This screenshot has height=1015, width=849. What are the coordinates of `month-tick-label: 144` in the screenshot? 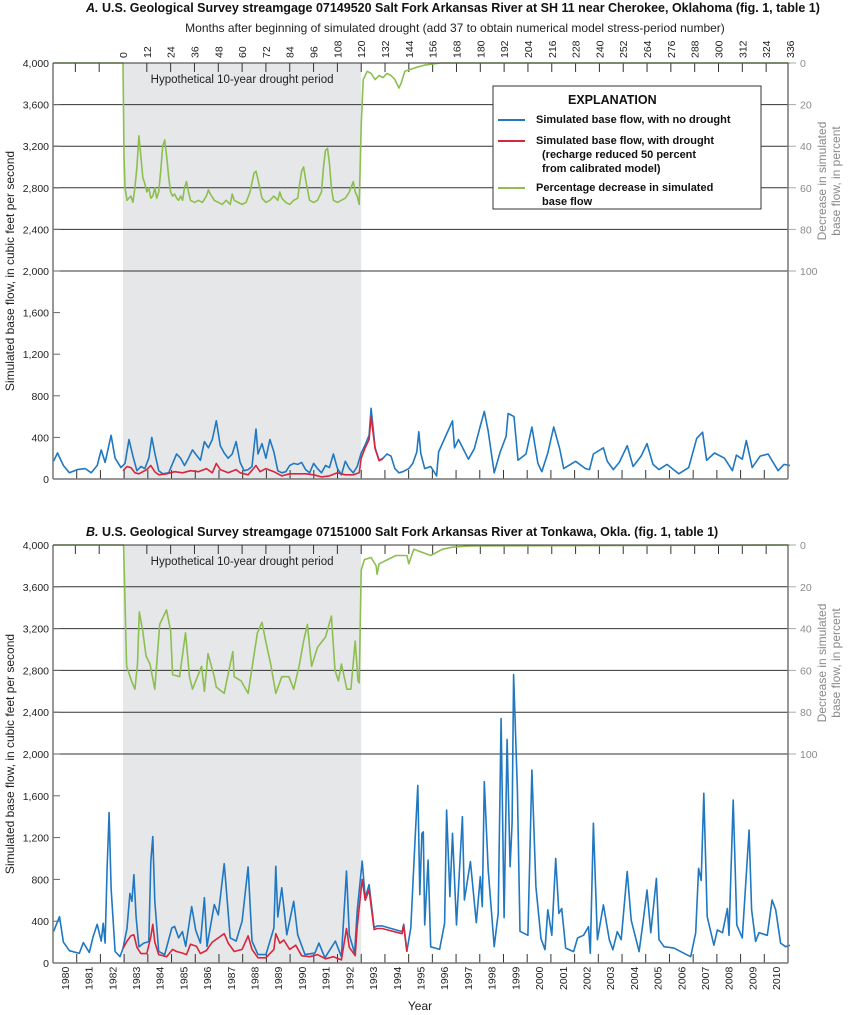 It's located at (410, 49).